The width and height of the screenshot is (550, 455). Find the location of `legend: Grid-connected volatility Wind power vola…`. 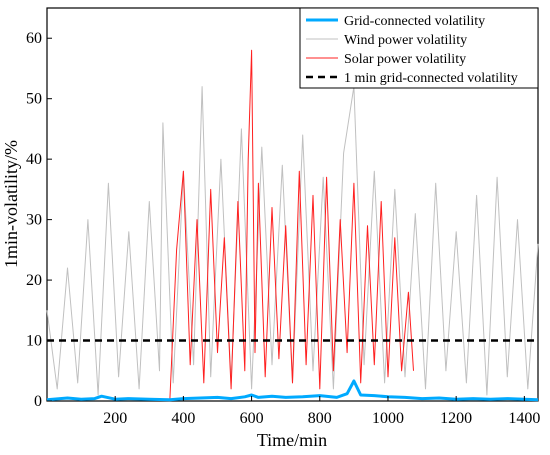

legend: Grid-connected volatility Wind power vola… is located at coordinates (419, 48).